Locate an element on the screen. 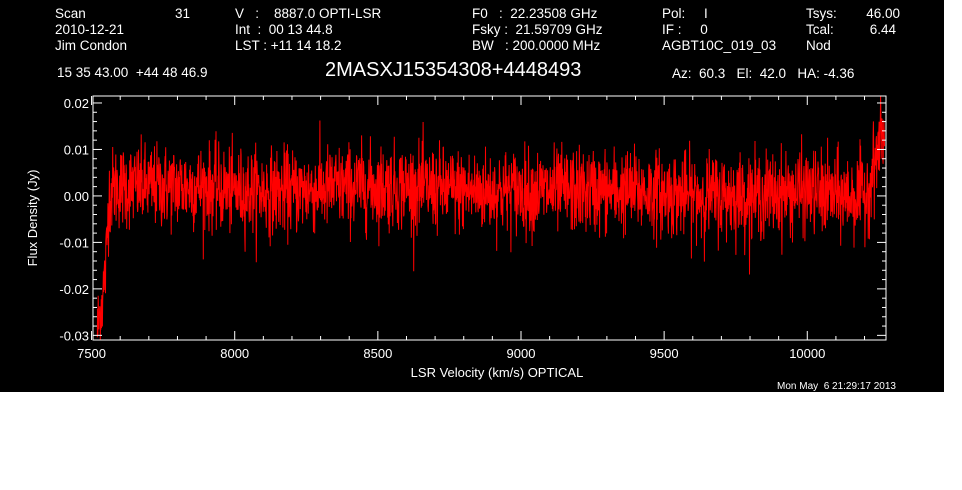 This screenshot has width=962, height=490. scan-number: 31 is located at coordinates (182, 13).